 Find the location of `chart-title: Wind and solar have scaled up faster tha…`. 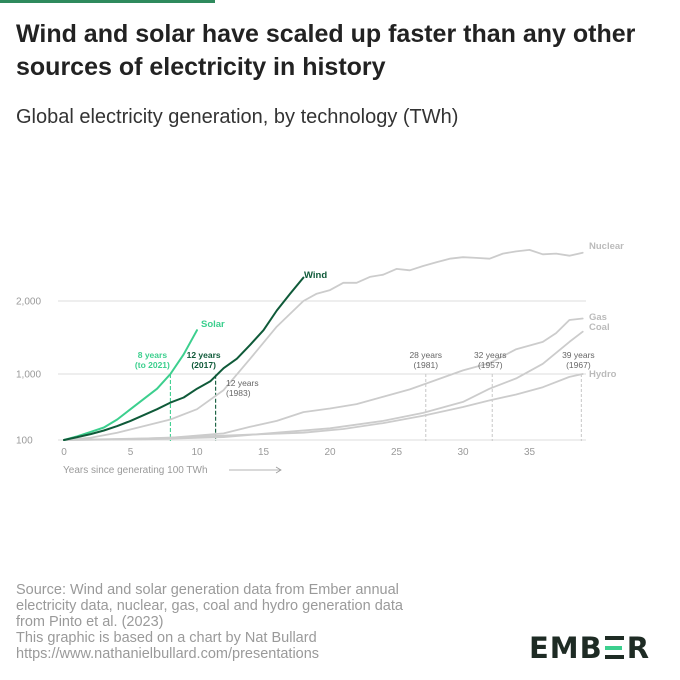

chart-title: Wind and solar have scaled up faster tha… is located at coordinates (326, 50).